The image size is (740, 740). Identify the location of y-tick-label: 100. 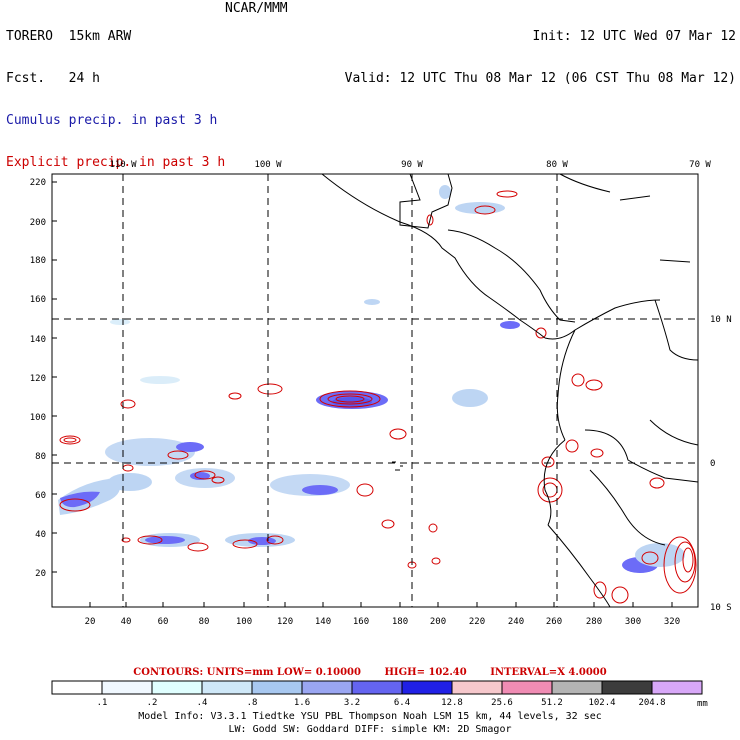
(38, 418).